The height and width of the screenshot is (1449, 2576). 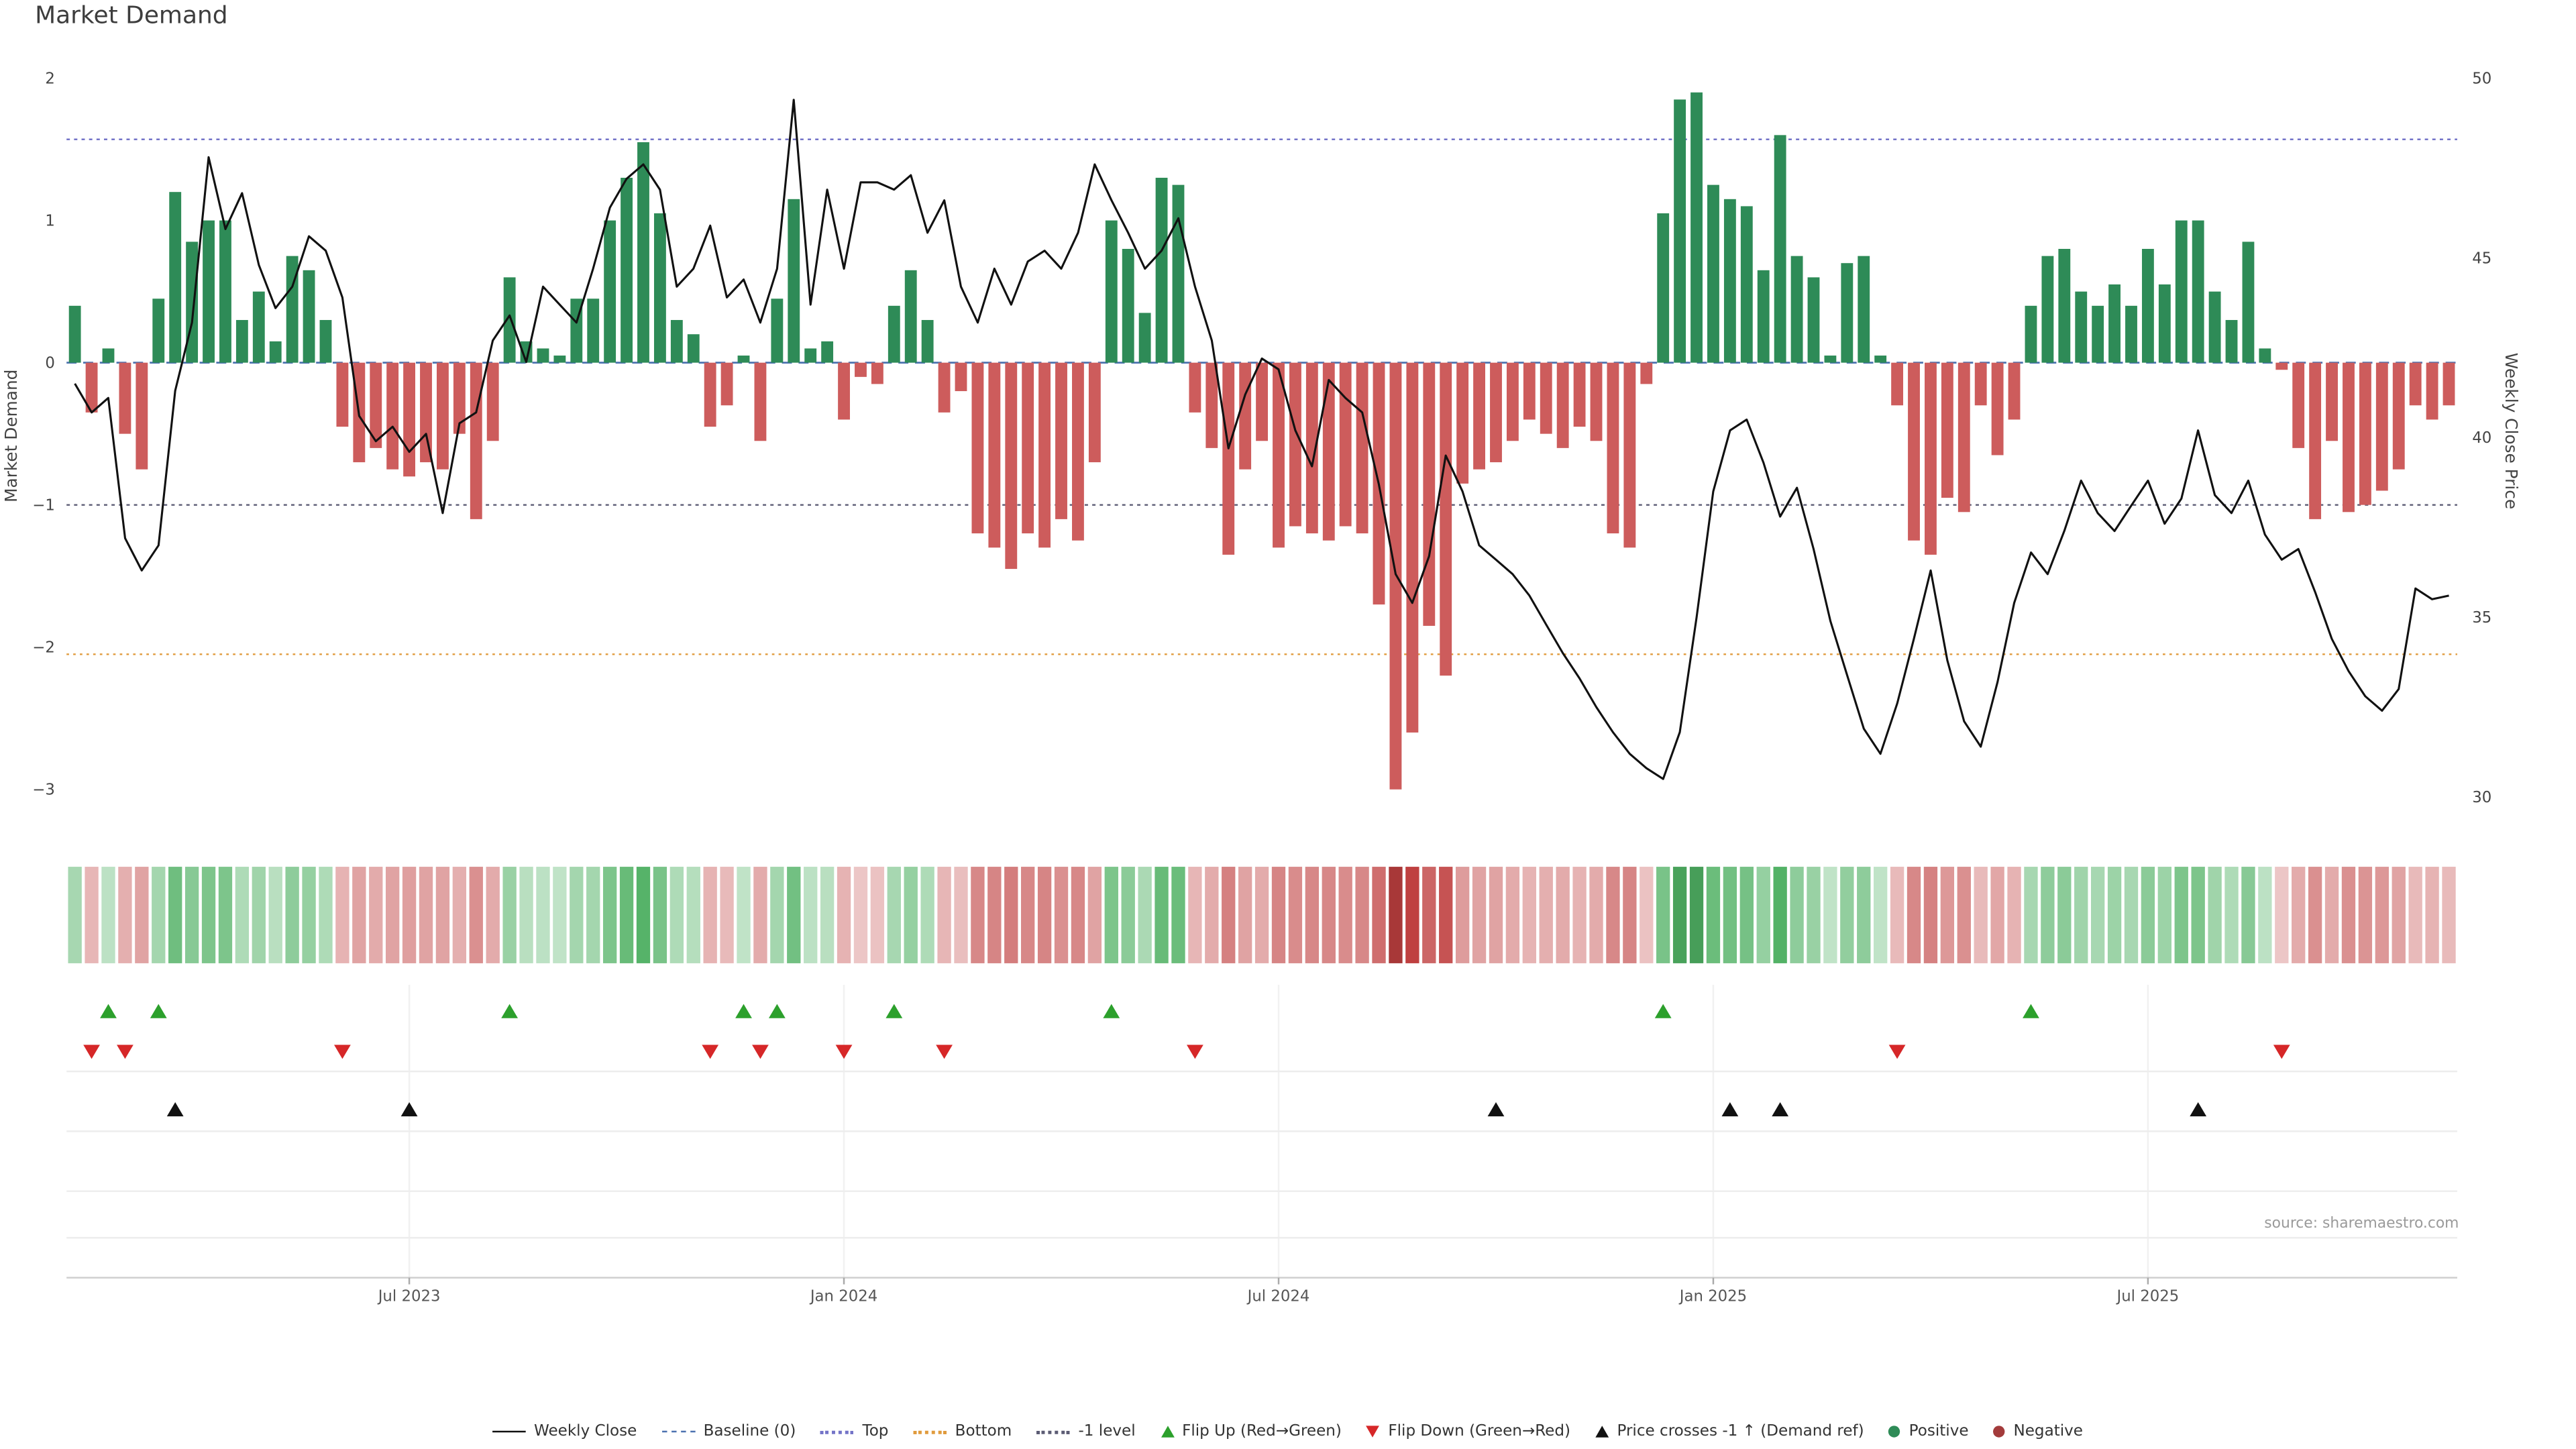 What do you see at coordinates (564, 1431) in the screenshot?
I see `legend-item-weekly-close: Weekly Close` at bounding box center [564, 1431].